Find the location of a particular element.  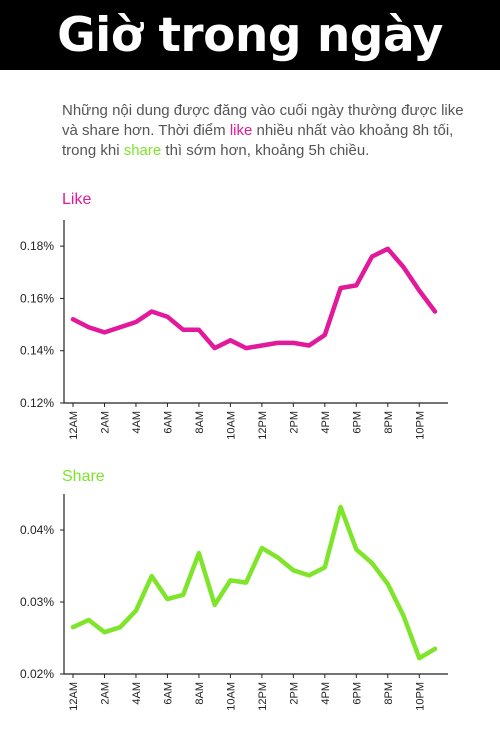

like-x-tick-label: 8PM is located at coordinates (389, 422).